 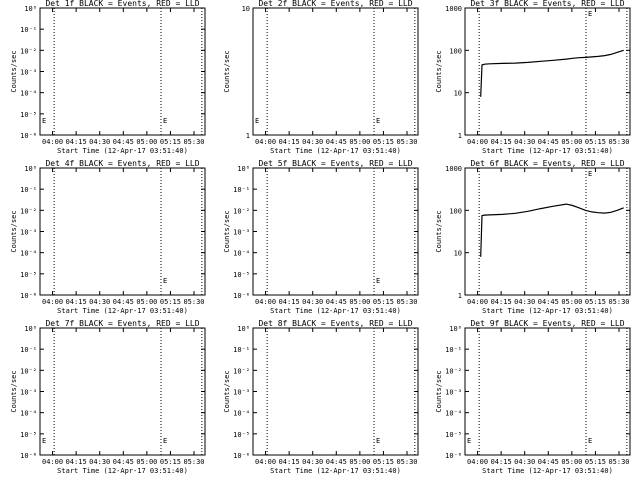 I want to click on y-tick-label: 1000, so click(x=453, y=169).